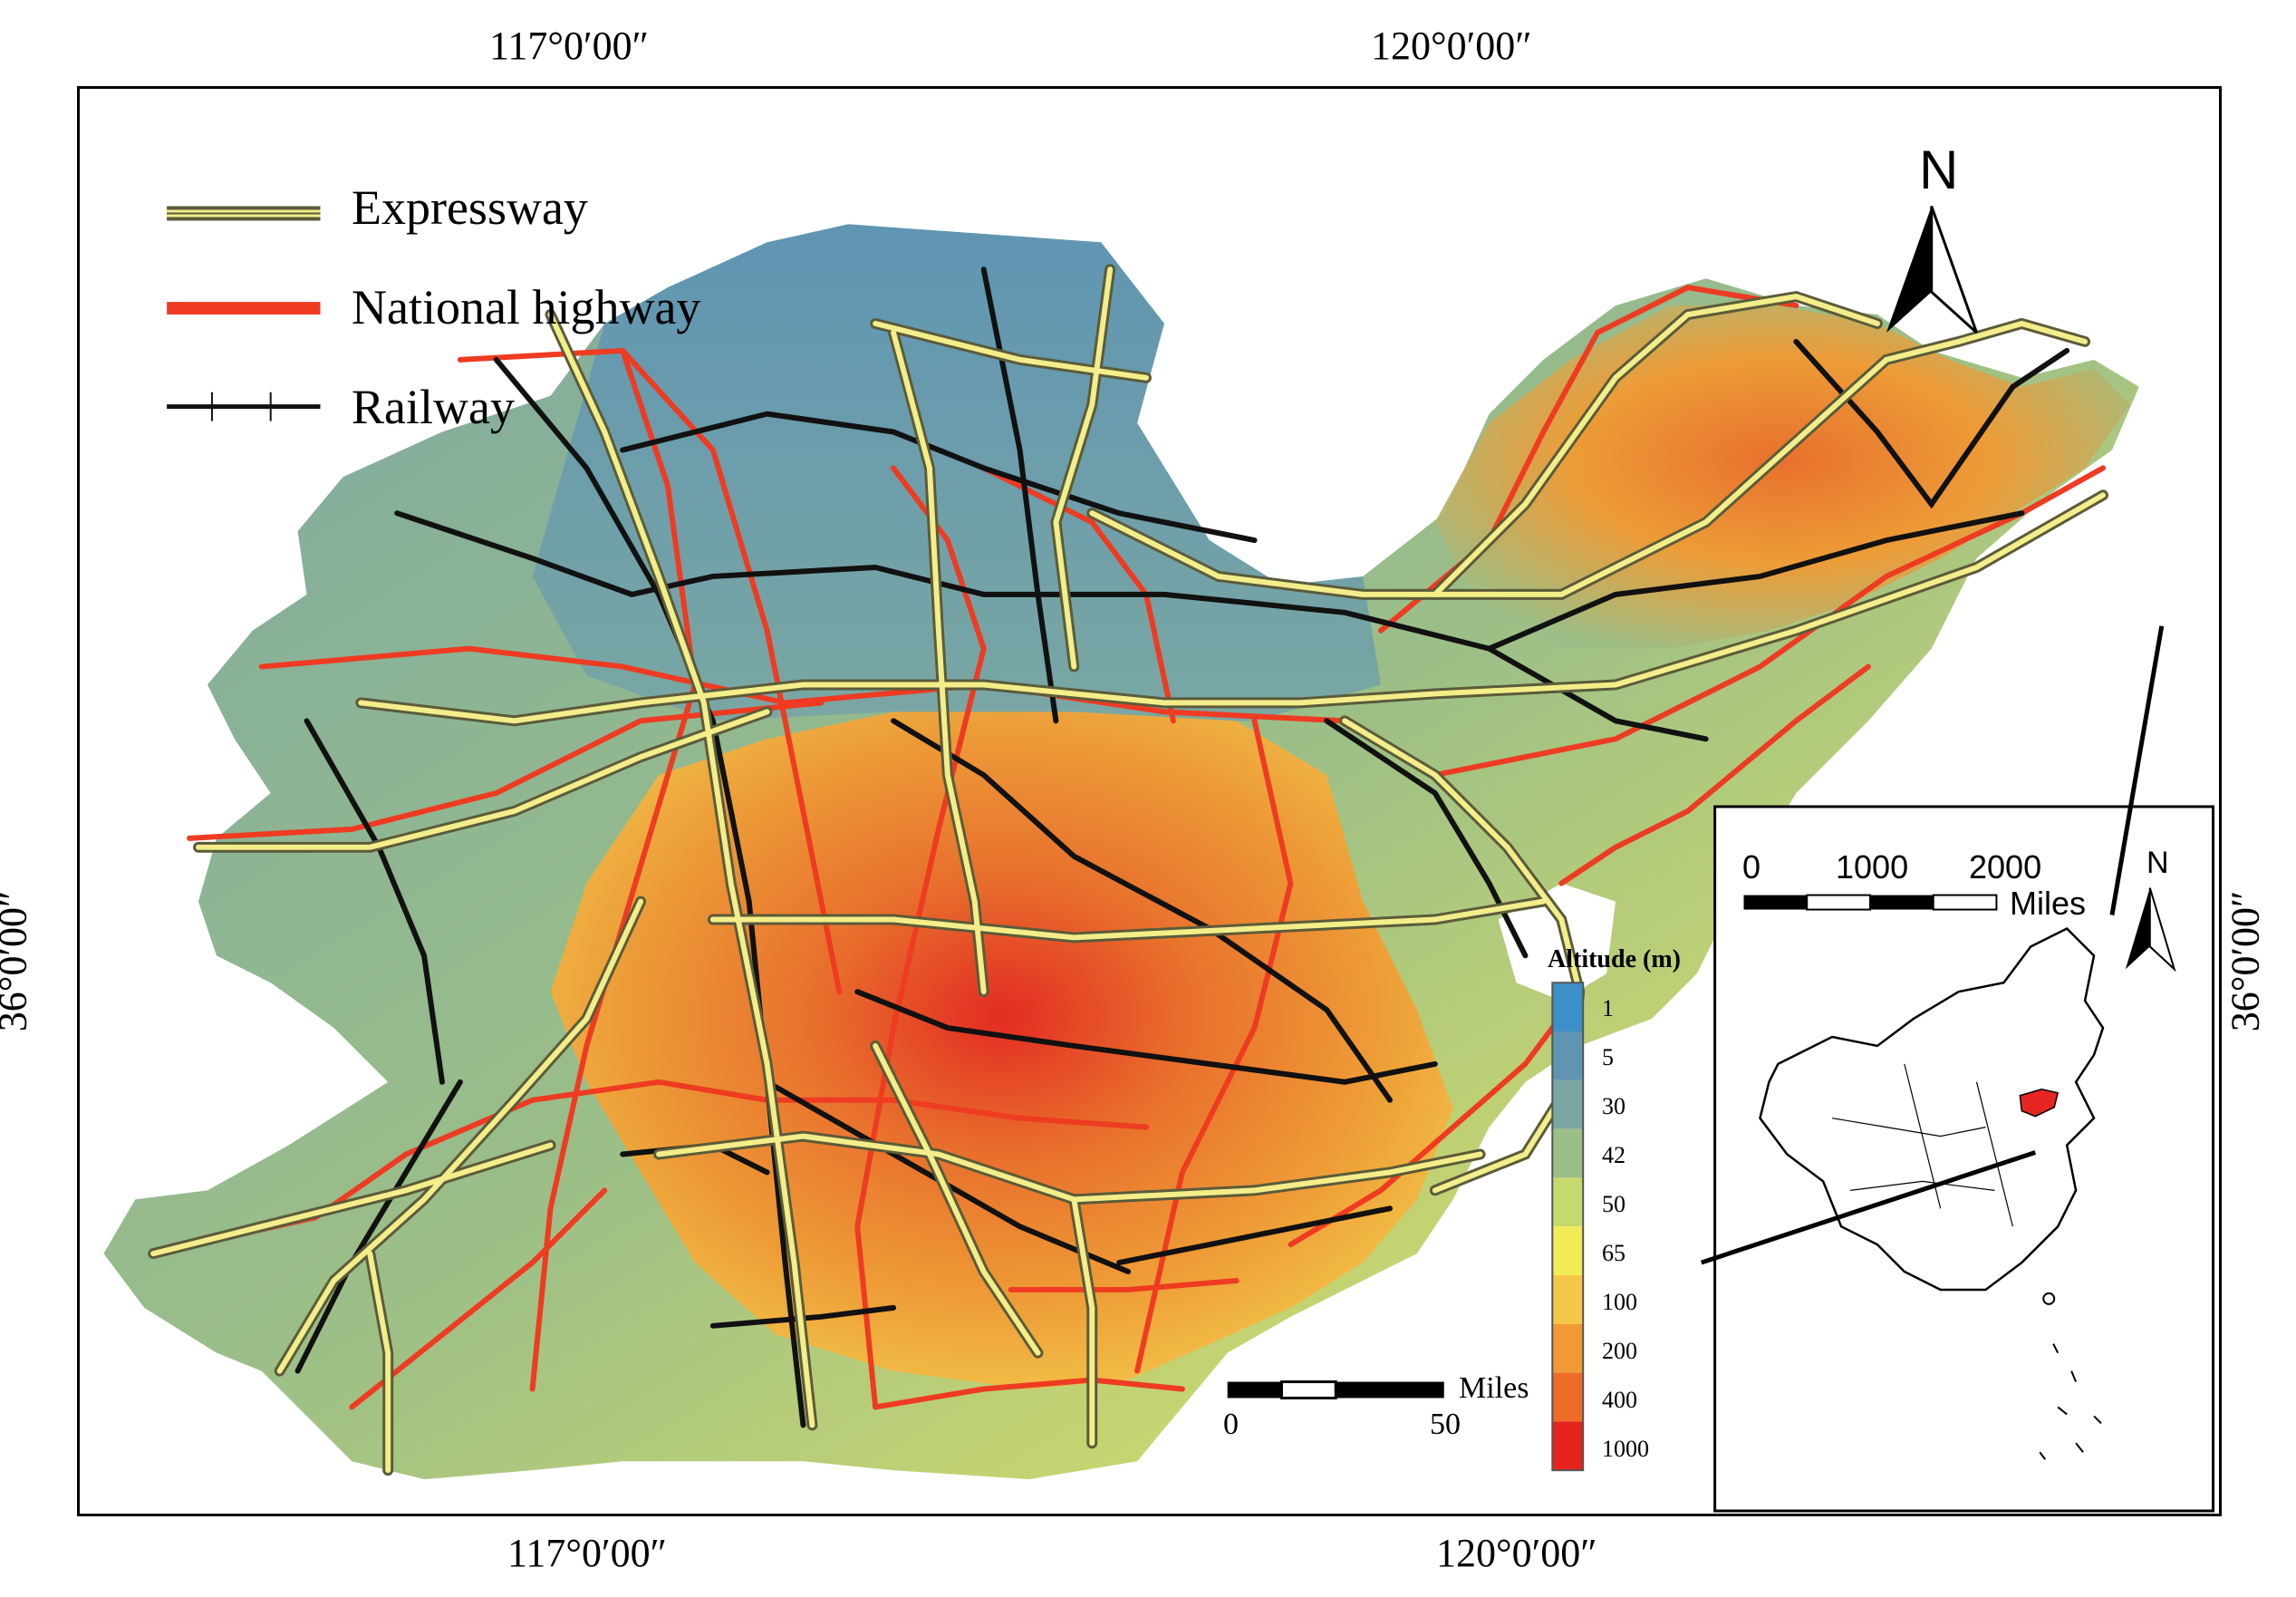 Image resolution: width=2296 pixels, height=1597 pixels. Describe the element at coordinates (434, 407) in the screenshot. I see `legend-railway-label: Railway` at that location.